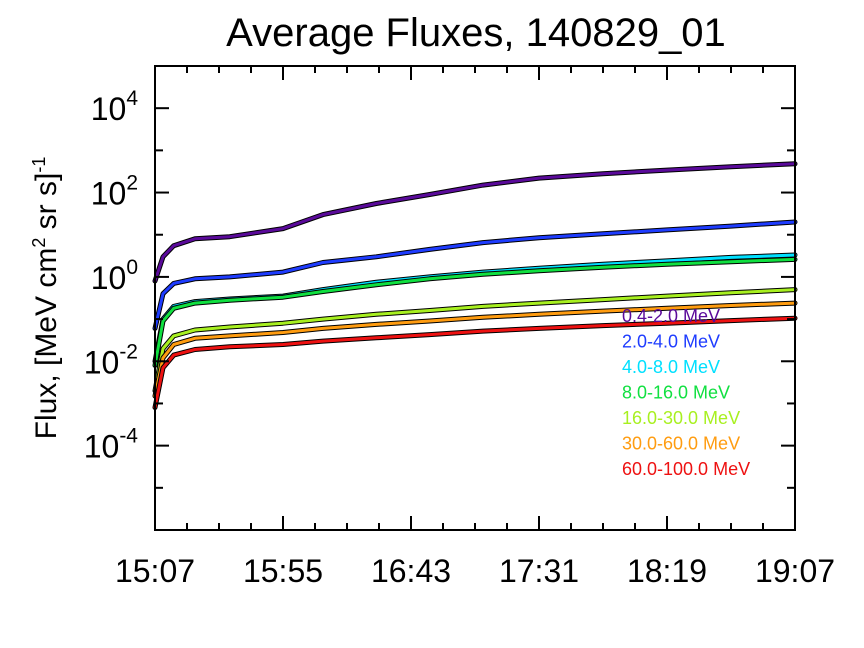  Describe the element at coordinates (128, 351) in the screenshot. I see `y-tick-exponent: -2` at that location.